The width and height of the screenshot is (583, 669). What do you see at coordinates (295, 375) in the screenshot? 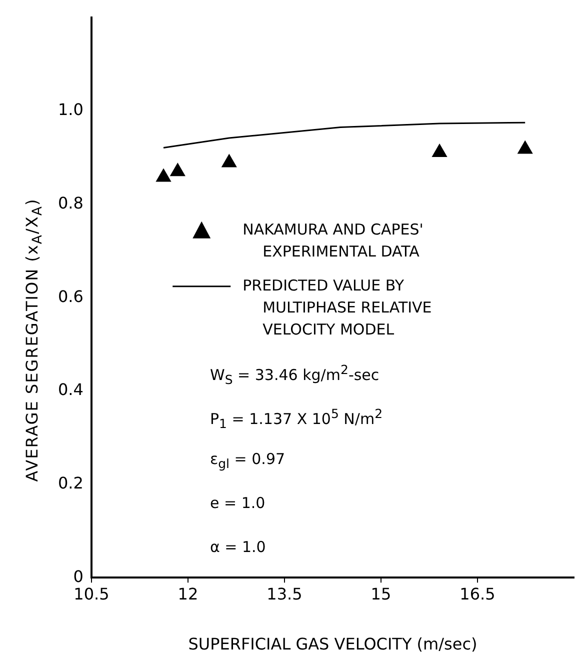
I see `annotation: W$_{S}$ = 33.46 kg/m$^{2}$-sec` at bounding box center [295, 375].